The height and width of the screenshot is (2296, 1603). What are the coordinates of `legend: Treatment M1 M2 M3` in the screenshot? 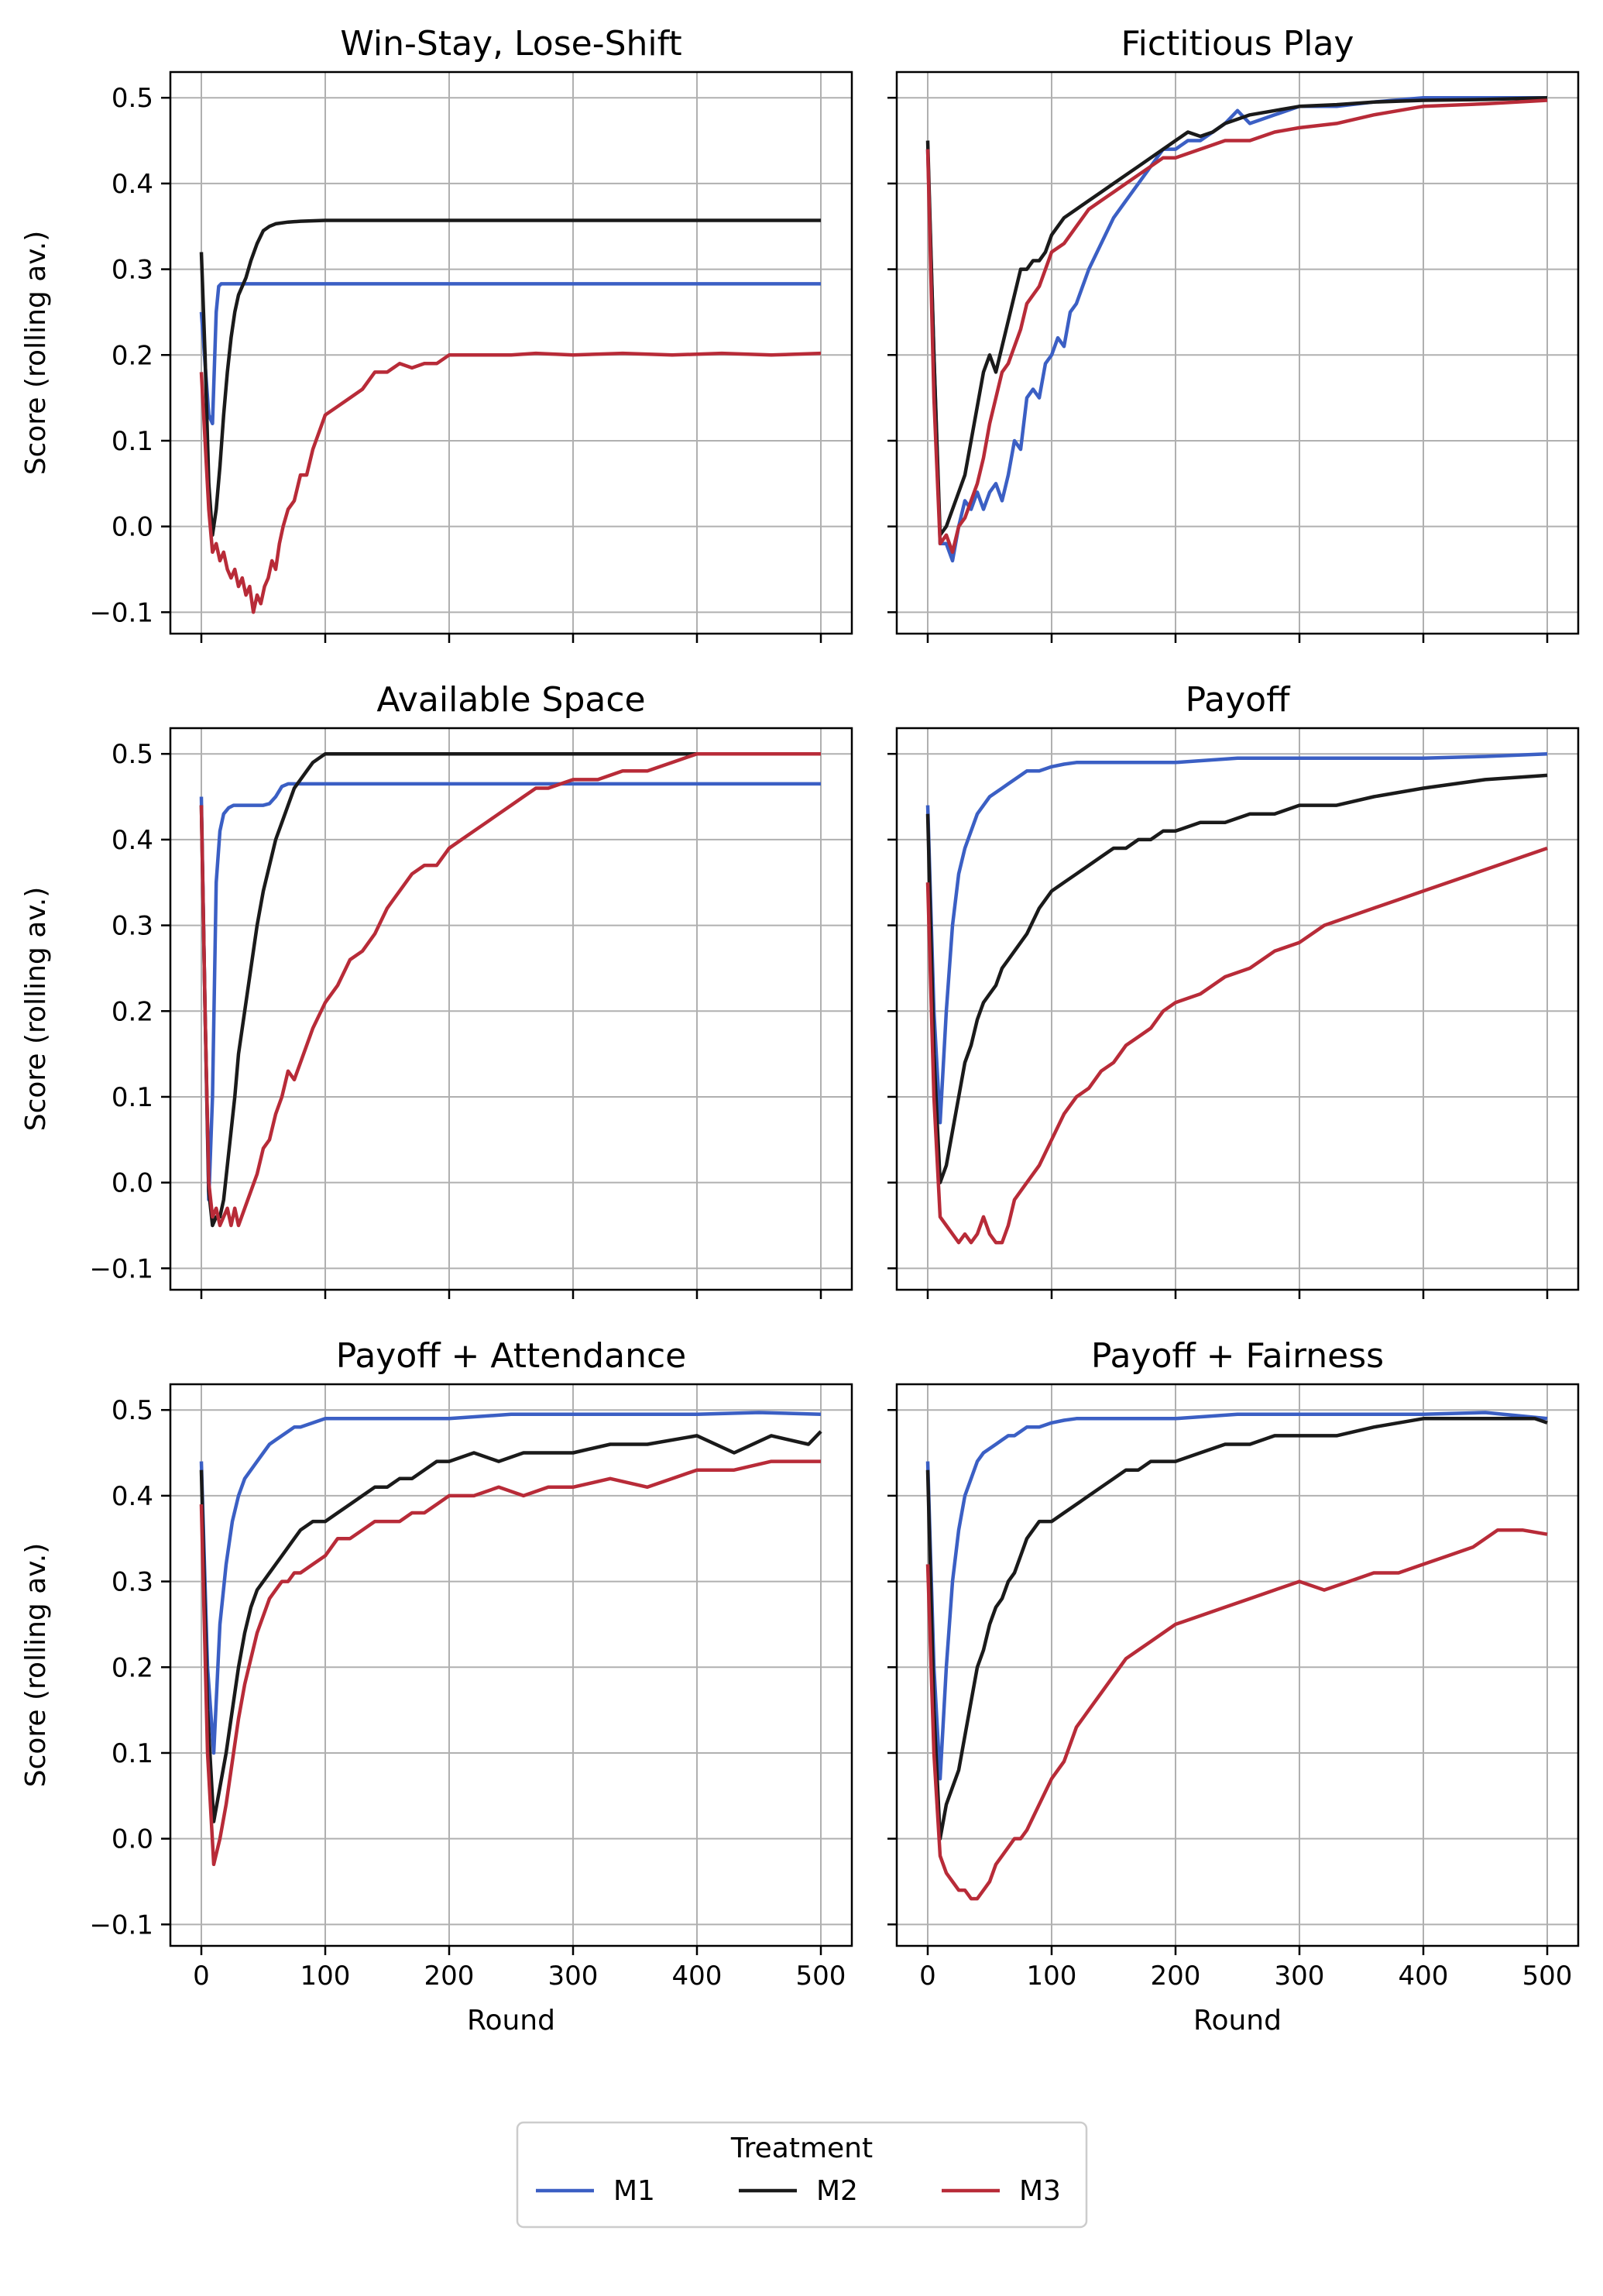 It's located at (802, 2175).